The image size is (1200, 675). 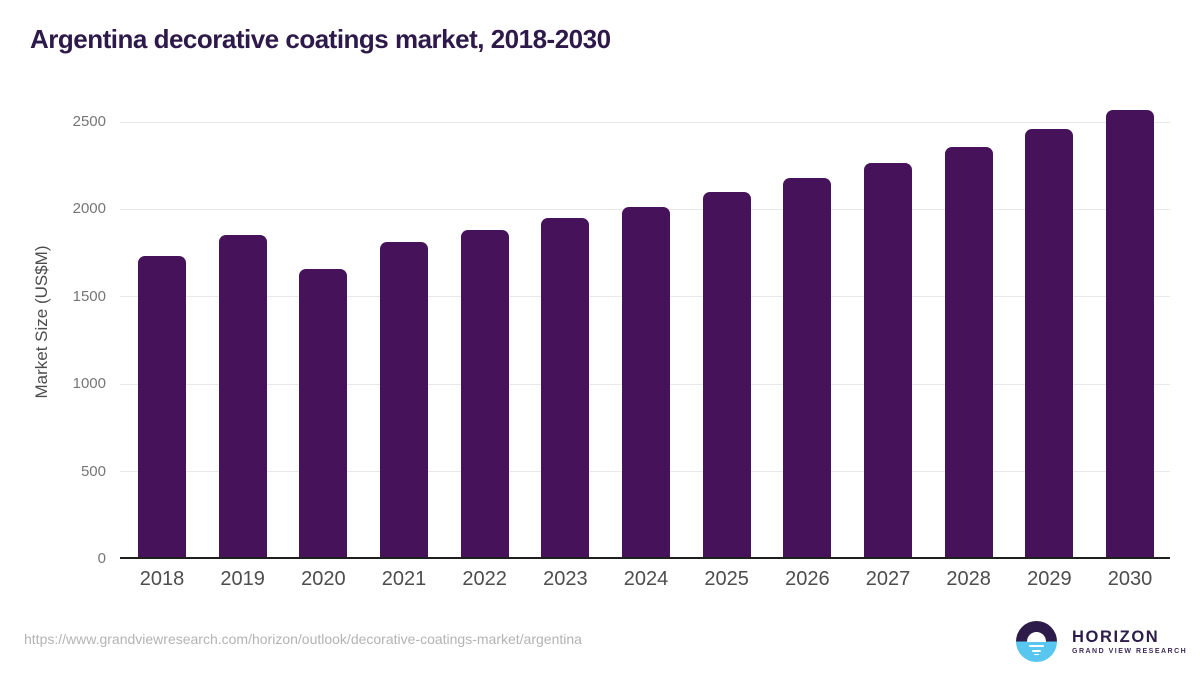 I want to click on bar-2023, so click(x=565, y=388).